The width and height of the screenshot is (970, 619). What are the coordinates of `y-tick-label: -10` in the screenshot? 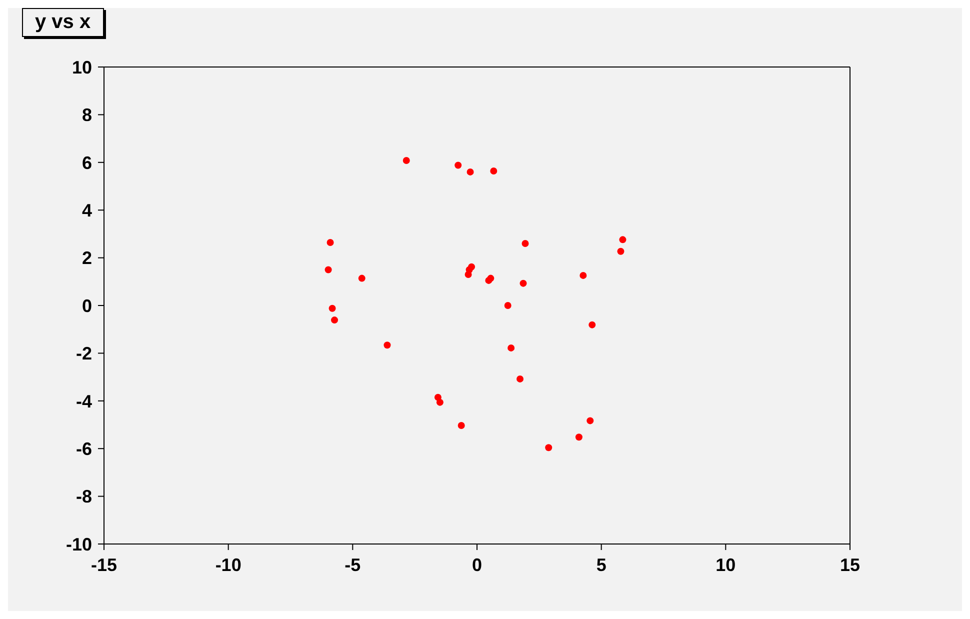 It's located at (79, 544).